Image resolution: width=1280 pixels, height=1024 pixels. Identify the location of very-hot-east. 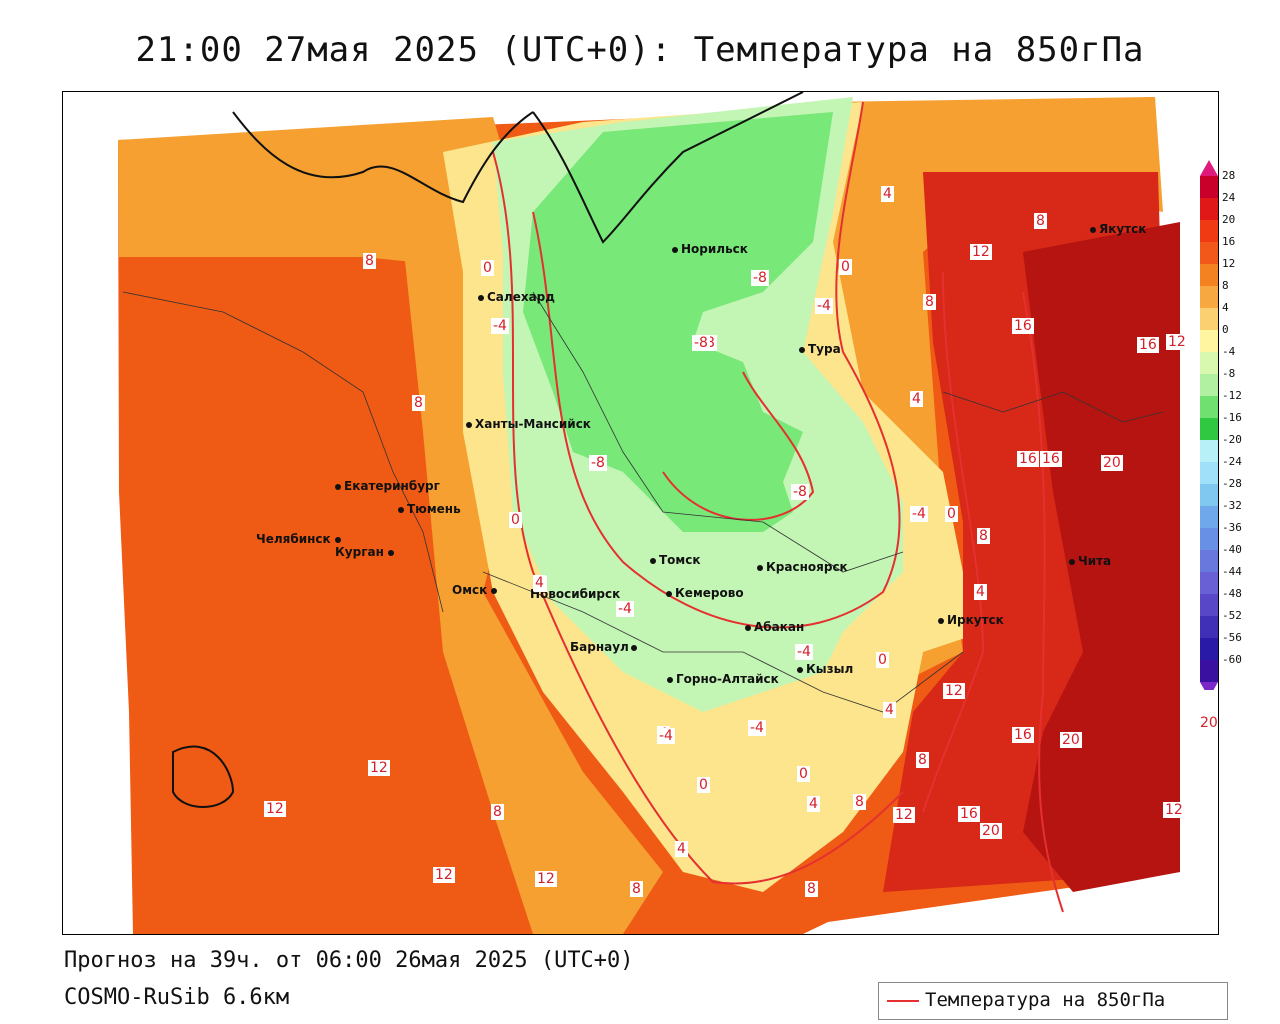
(1101, 557).